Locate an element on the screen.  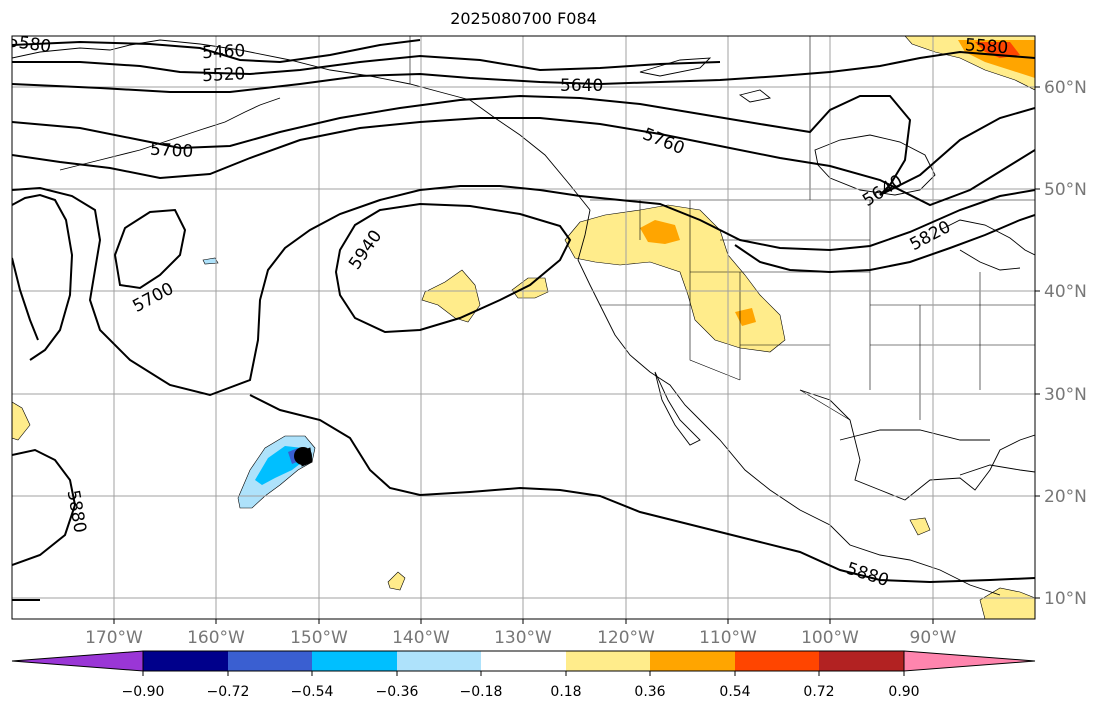
lon-label: 150°W is located at coordinates (319, 638).